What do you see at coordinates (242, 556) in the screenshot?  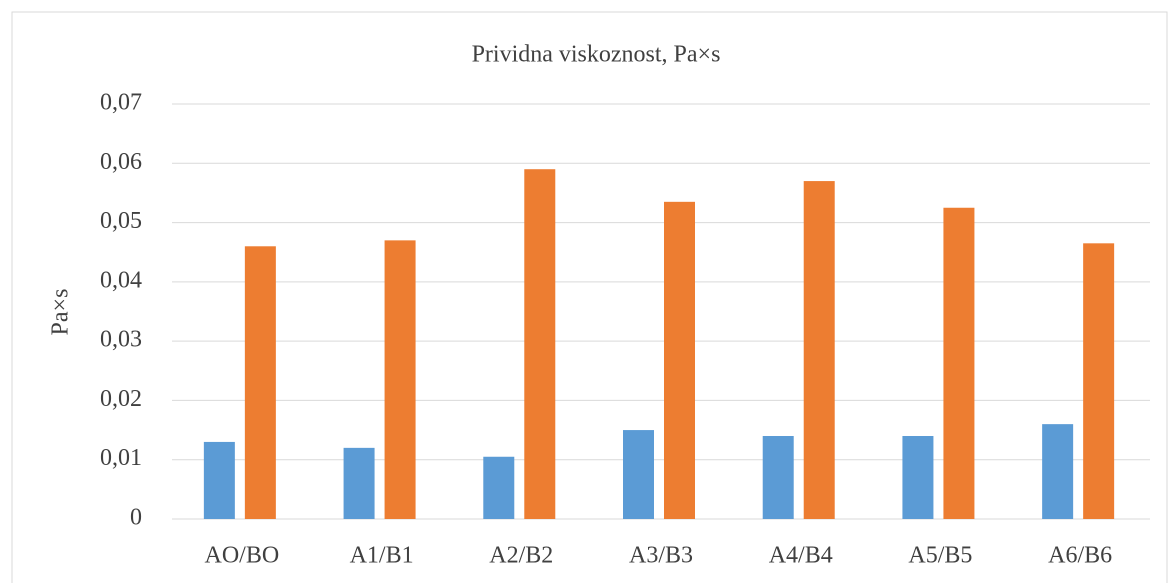 I see `x-tick-label: AO/BO` at bounding box center [242, 556].